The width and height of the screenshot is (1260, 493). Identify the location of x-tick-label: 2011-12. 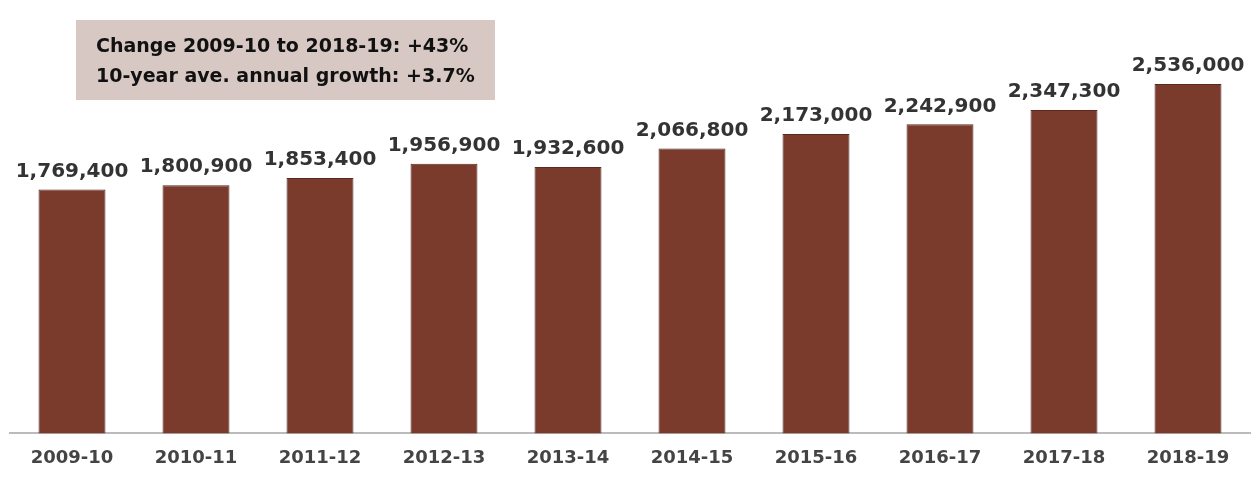
(320, 456).